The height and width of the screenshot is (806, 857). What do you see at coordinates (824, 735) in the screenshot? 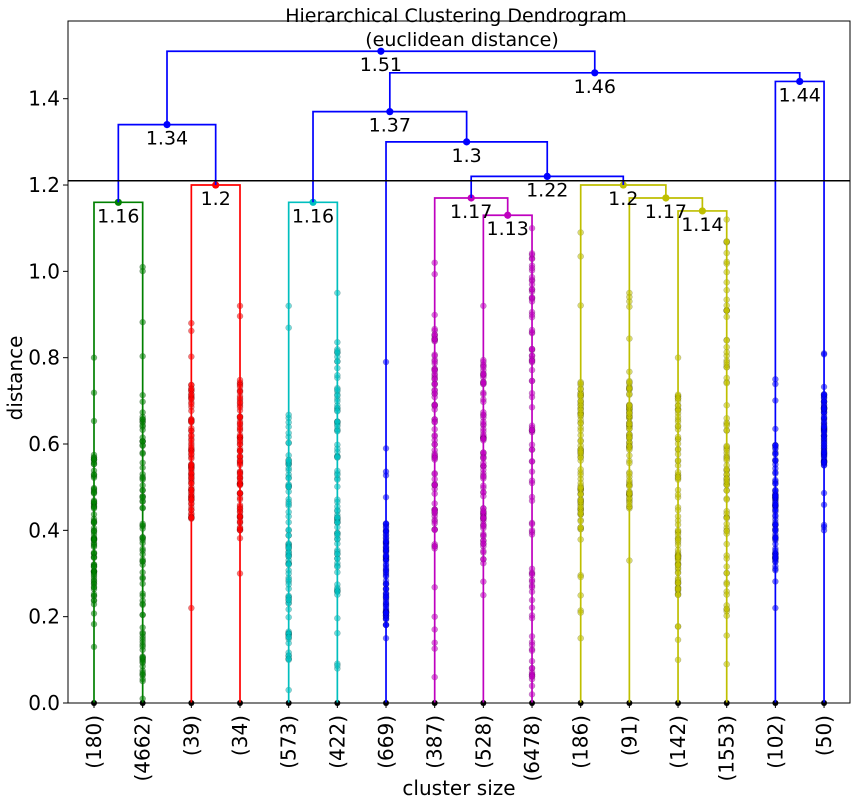
I see `x-tick-label: (50)` at bounding box center [824, 735].